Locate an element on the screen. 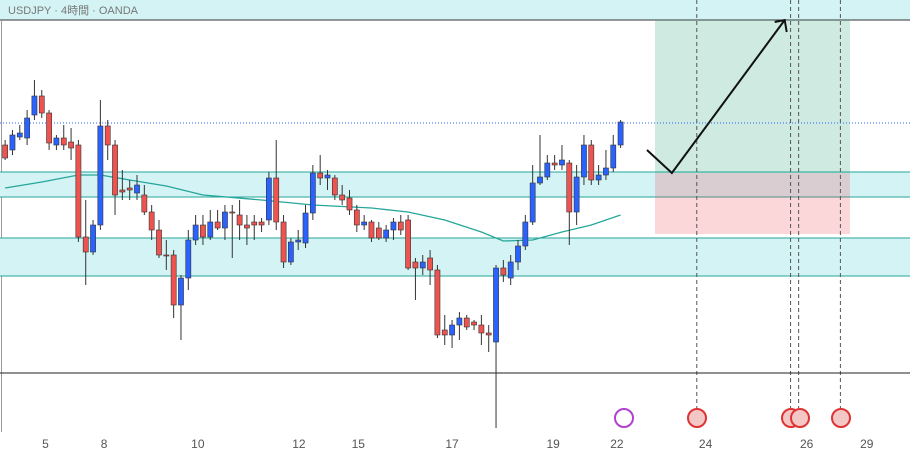 The image size is (910, 455). target-box is located at coordinates (752, 96).